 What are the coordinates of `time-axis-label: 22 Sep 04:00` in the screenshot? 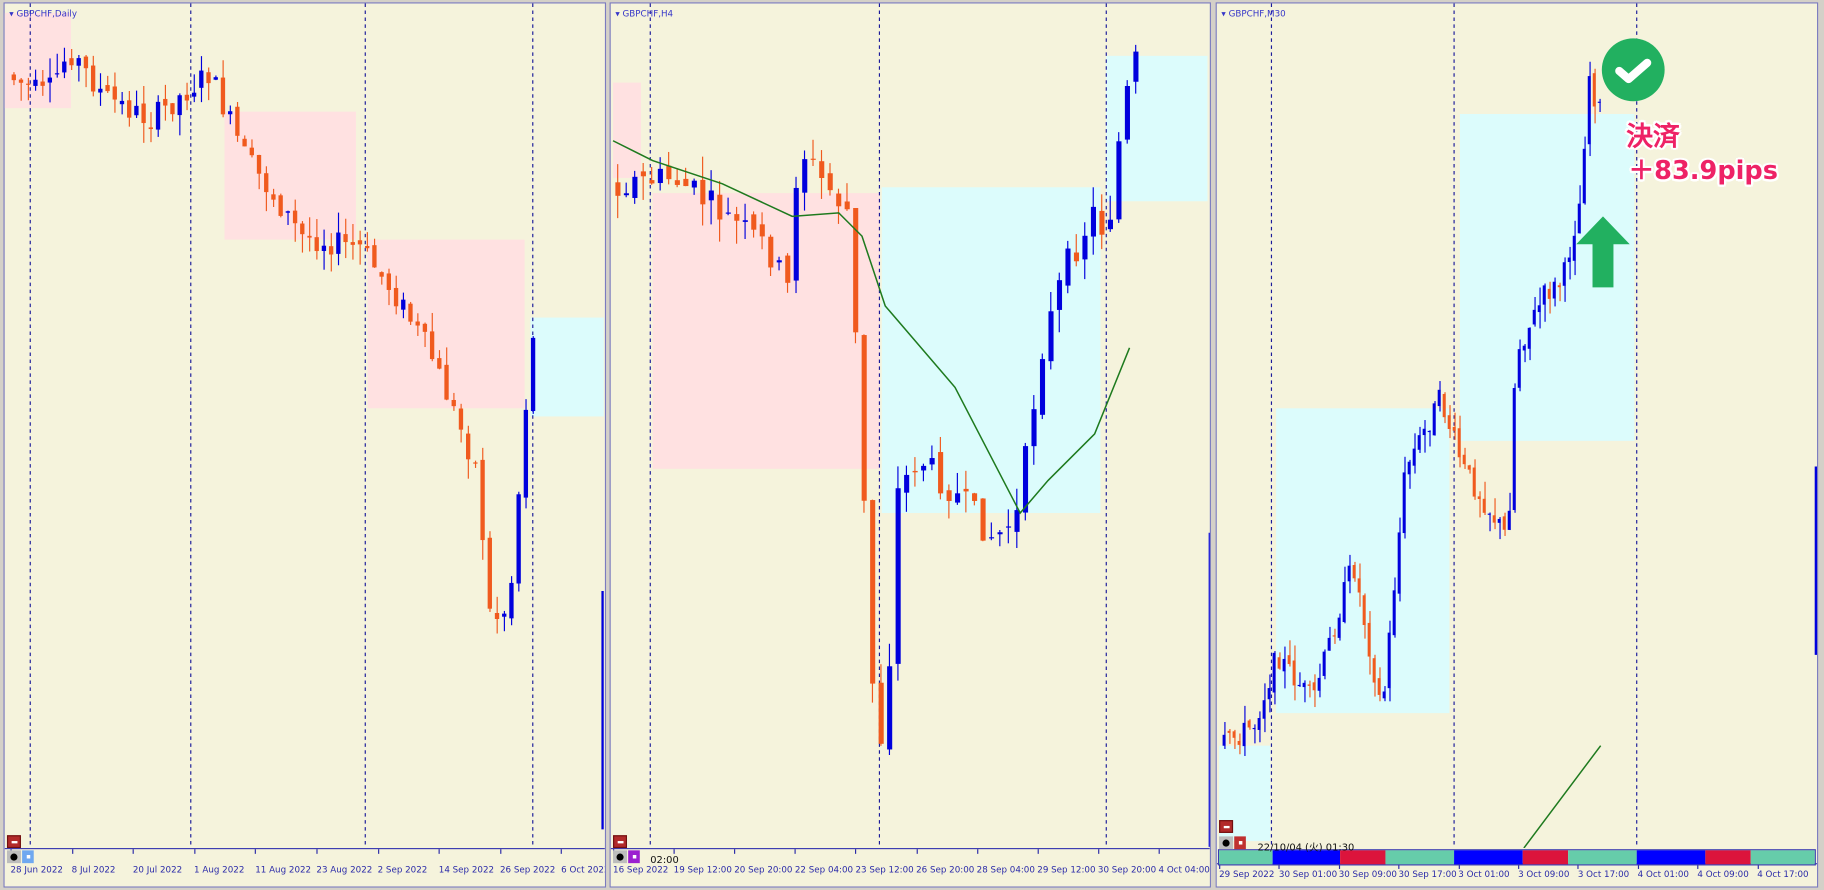 It's located at (824, 869).